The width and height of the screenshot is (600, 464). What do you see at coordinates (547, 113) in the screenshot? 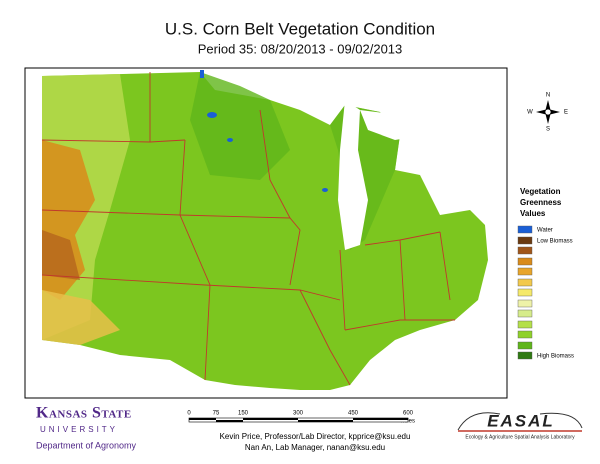
I see `compass: N E S W` at bounding box center [547, 113].